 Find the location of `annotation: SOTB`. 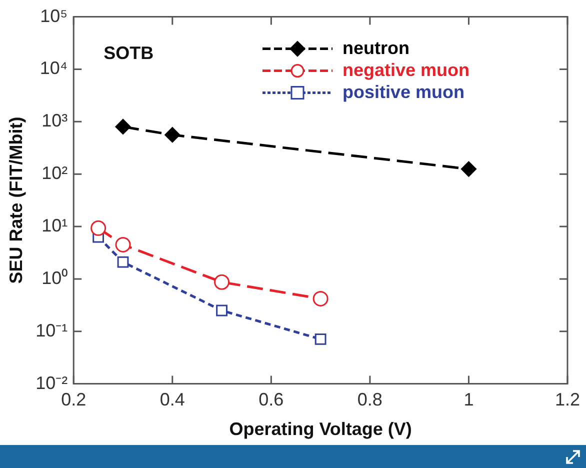

annotation: SOTB is located at coordinates (129, 52).